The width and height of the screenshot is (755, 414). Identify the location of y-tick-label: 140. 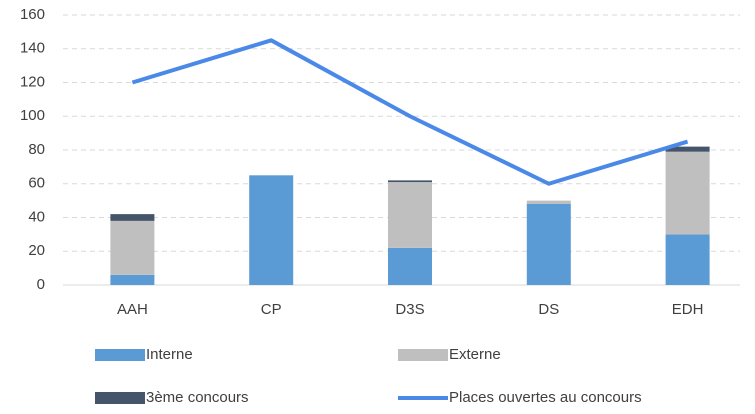
(32, 48).